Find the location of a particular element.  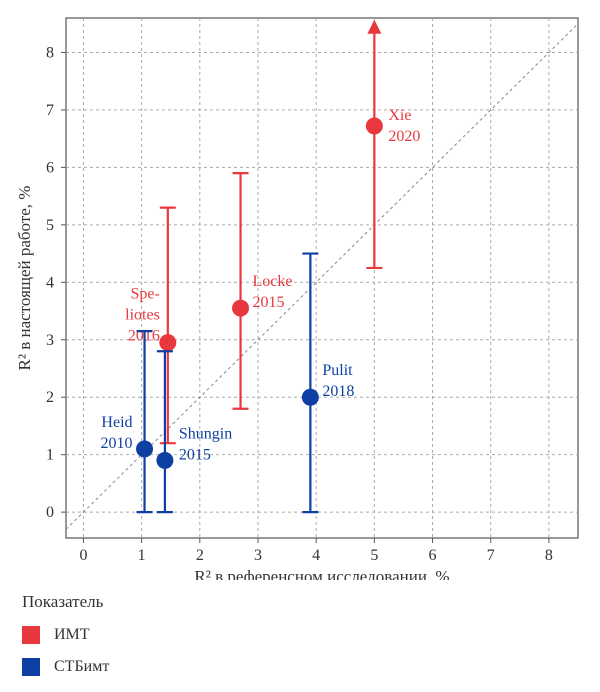

data-point-label: Spe-liotes2016 is located at coordinates (142, 315).